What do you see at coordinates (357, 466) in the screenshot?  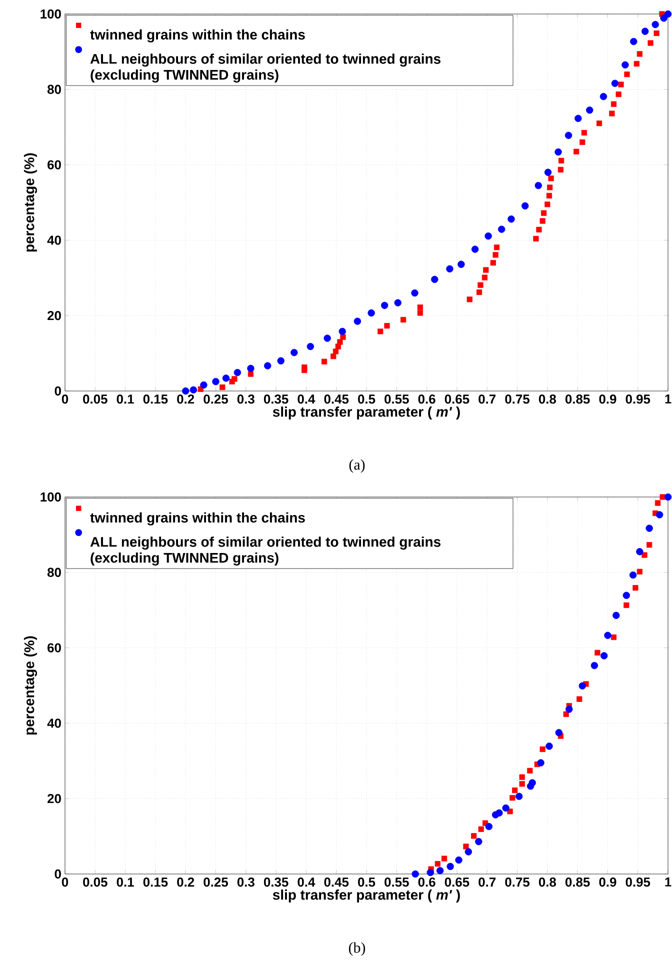 I see `text: (a)` at bounding box center [357, 466].